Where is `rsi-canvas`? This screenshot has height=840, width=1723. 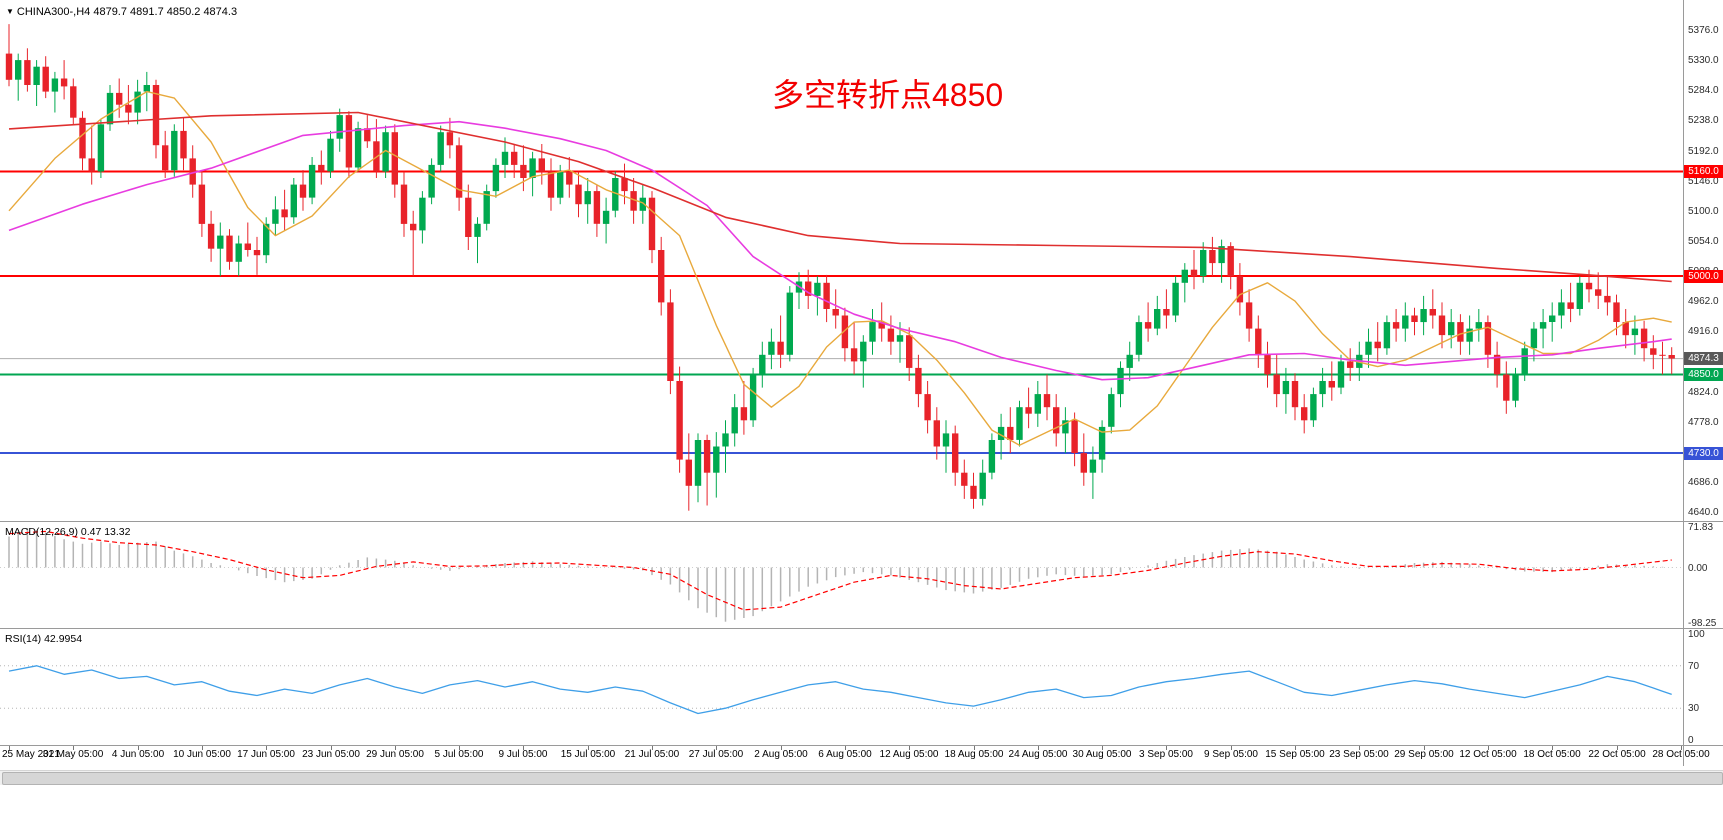
rsi-canvas is located at coordinates (841, 687).